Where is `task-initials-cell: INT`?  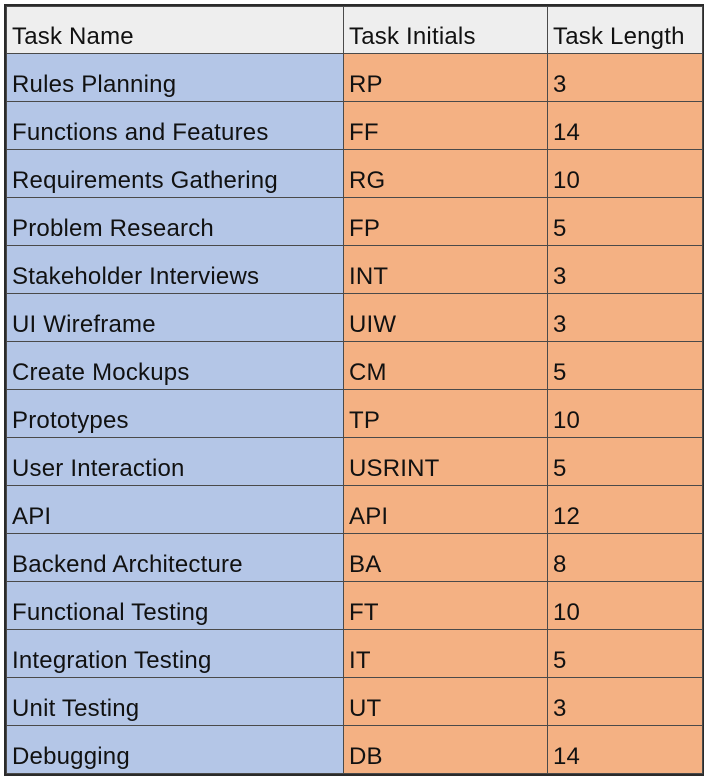 task-initials-cell: INT is located at coordinates (445, 269).